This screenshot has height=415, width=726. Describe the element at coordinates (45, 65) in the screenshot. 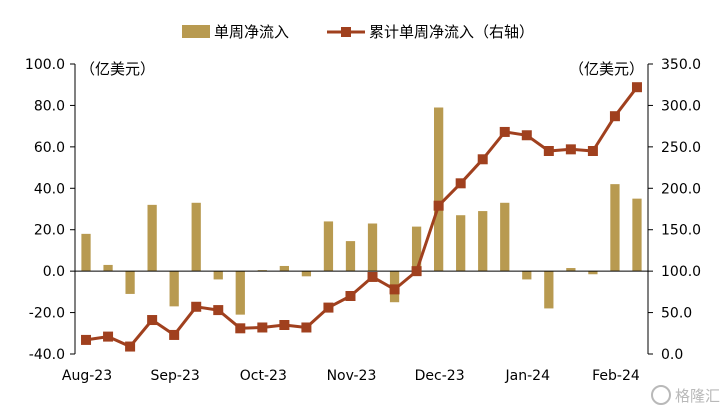

I see `left-tick-label: 100.0` at that location.